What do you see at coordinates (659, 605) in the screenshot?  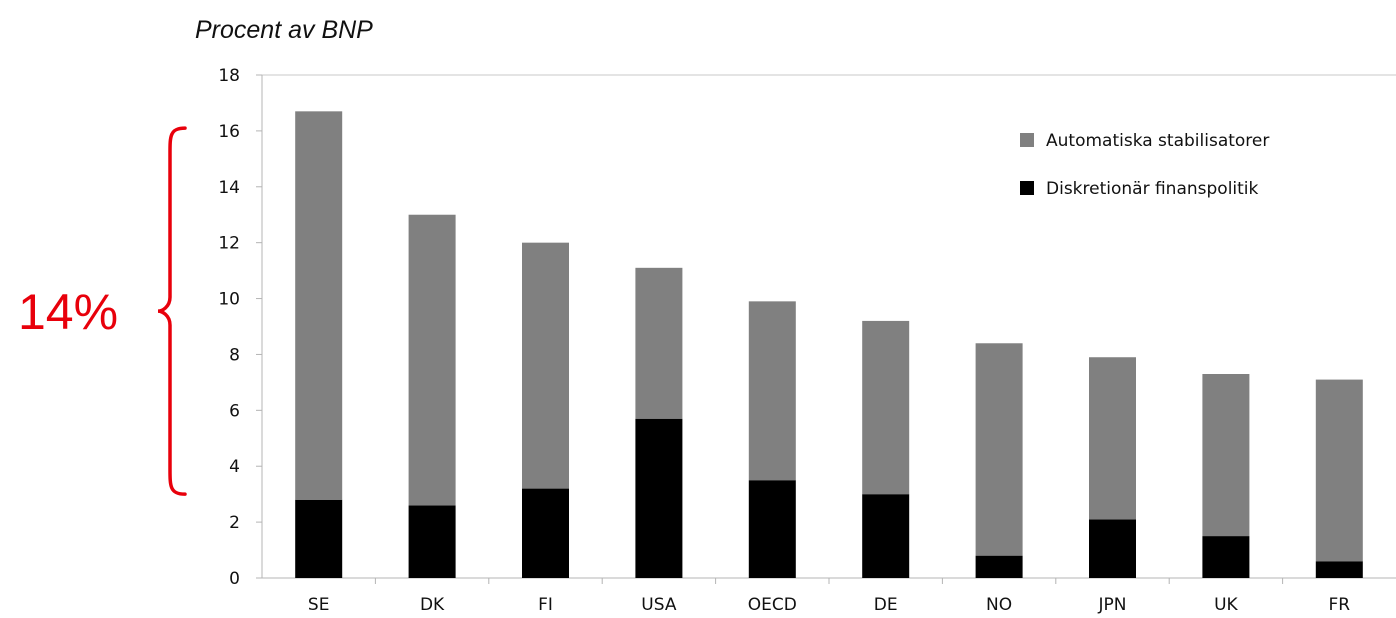 I see `x-tick-label: USA` at bounding box center [659, 605].